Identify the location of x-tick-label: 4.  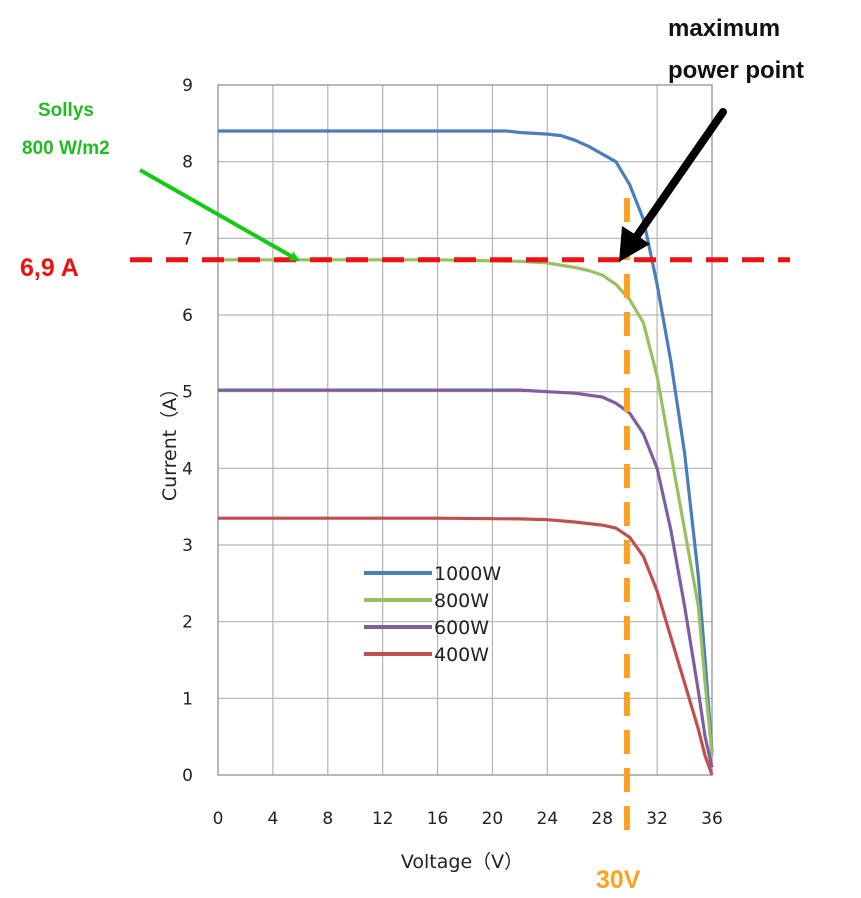
(272, 819).